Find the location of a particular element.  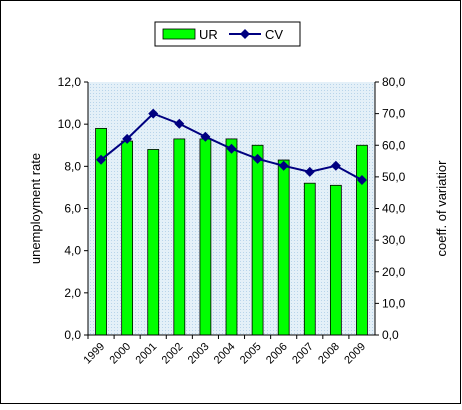

y2-tick-label: 30,0 is located at coordinates (394, 240).